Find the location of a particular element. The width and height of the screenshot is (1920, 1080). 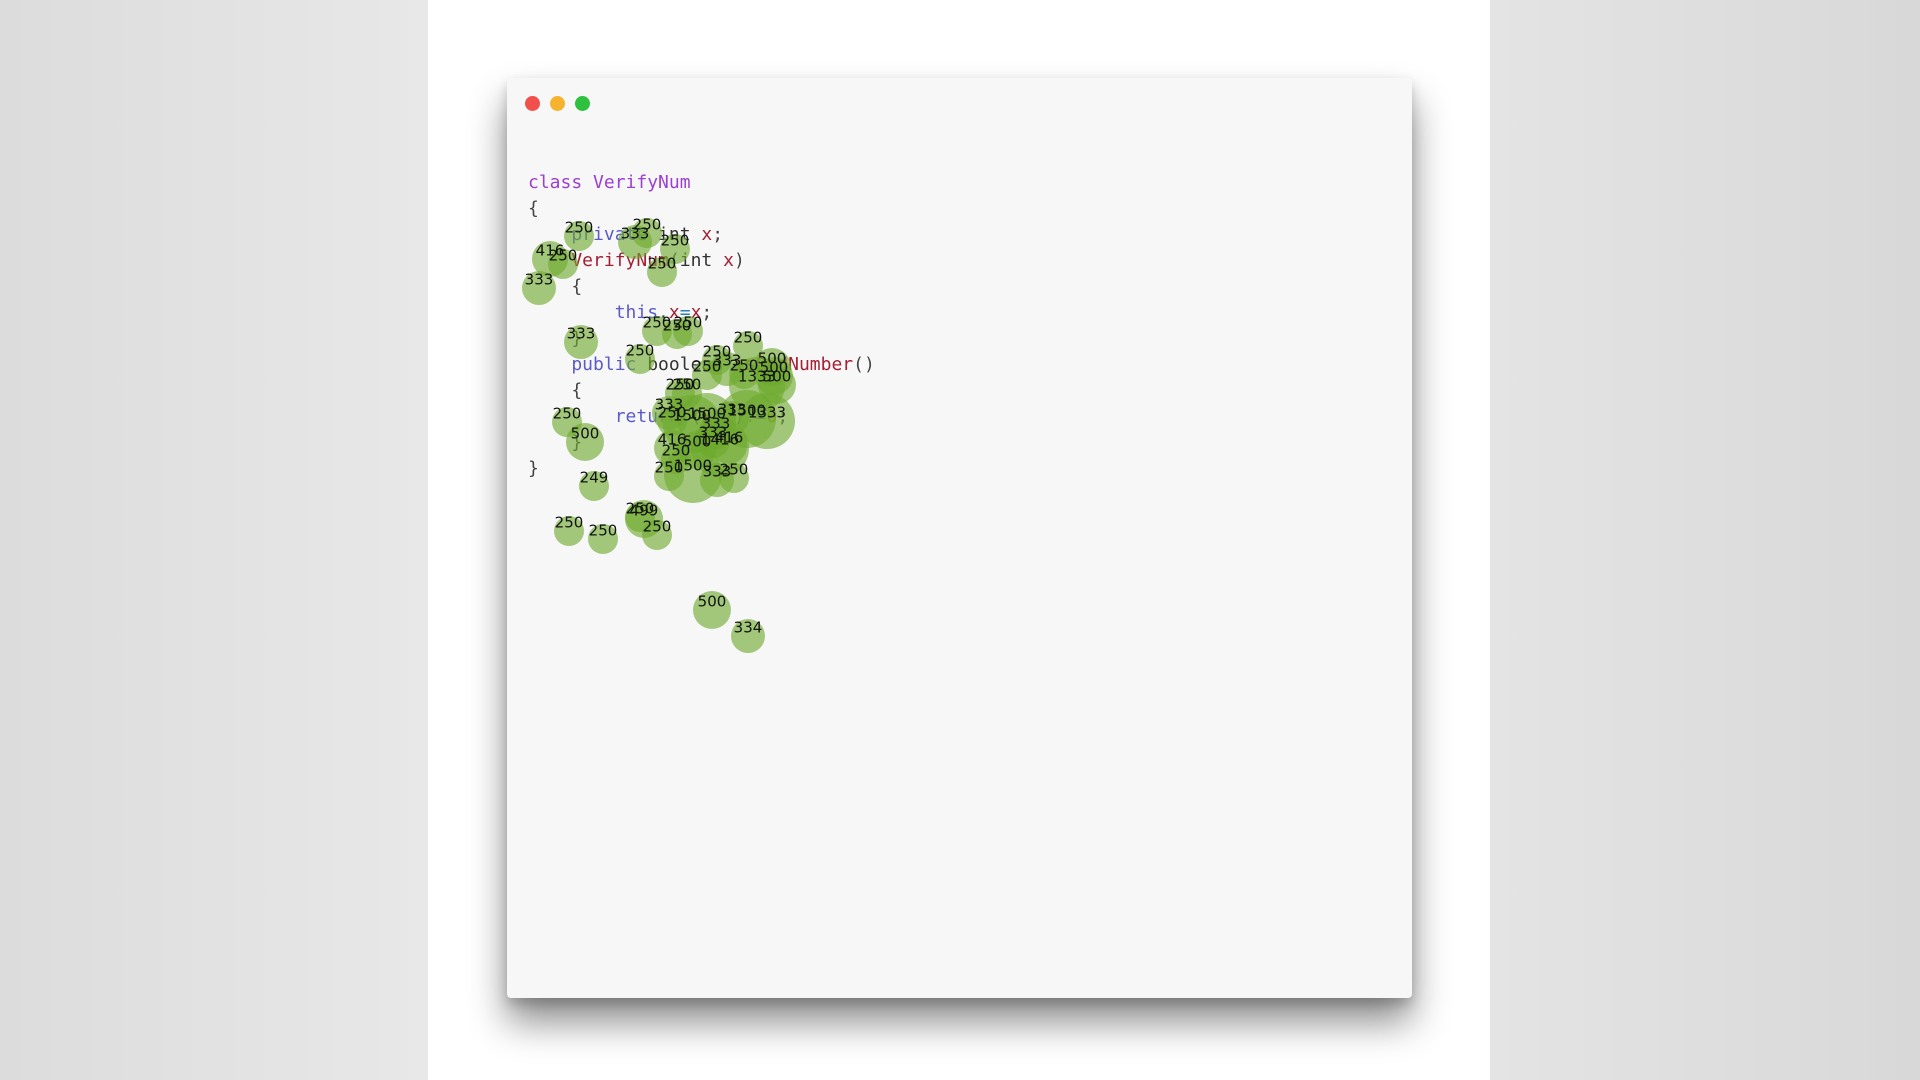

code-token: this is located at coordinates (593, 312).